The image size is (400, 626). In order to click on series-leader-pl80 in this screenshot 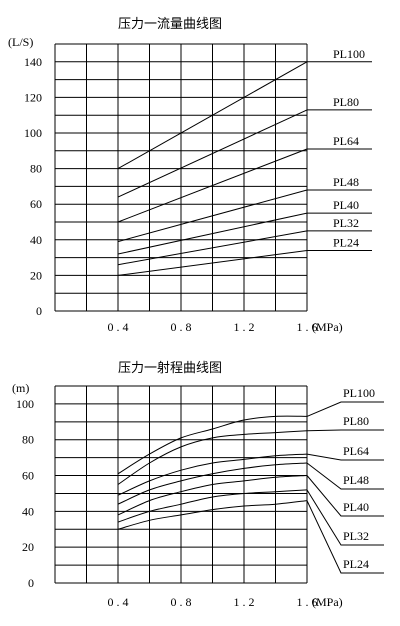, I will do `click(345, 430)`.